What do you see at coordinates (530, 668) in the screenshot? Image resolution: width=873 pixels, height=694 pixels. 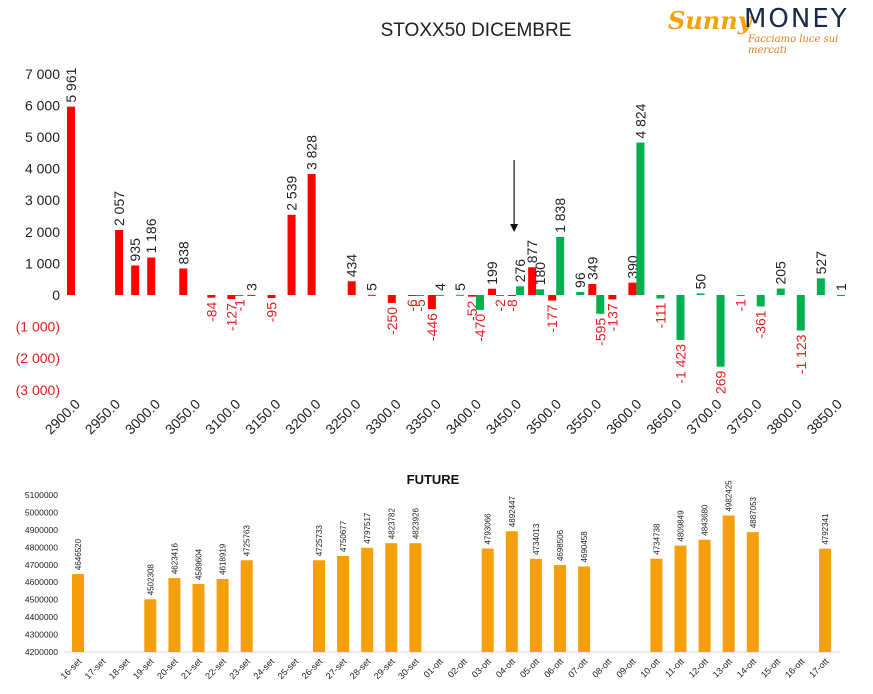 I see `x-tick-label: 05-ott` at bounding box center [530, 668].